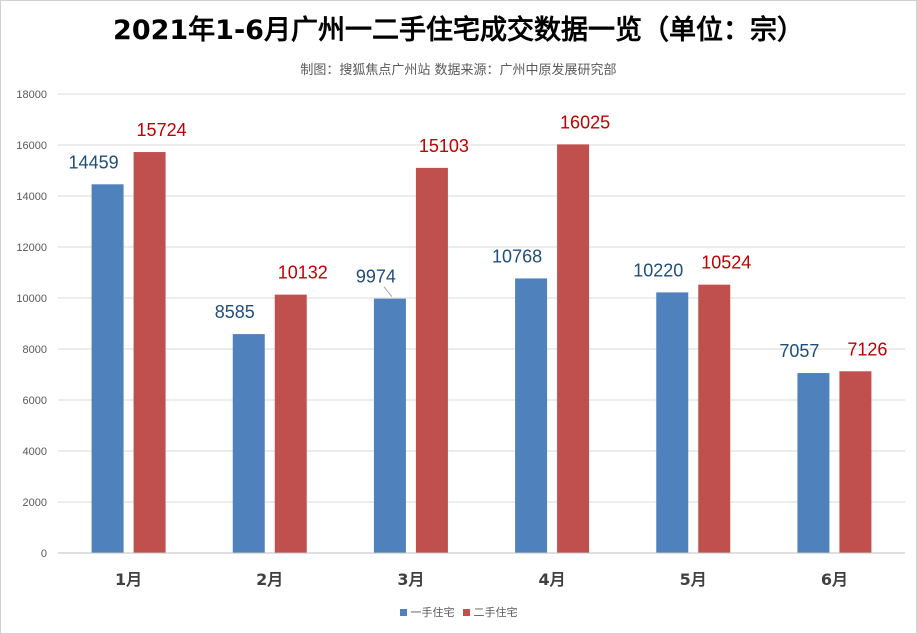 This screenshot has width=917, height=634. I want to click on chart-subtitle: 制图：搜狐焦点广州站 数据来源：广州中原发展研究部, so click(458, 70).